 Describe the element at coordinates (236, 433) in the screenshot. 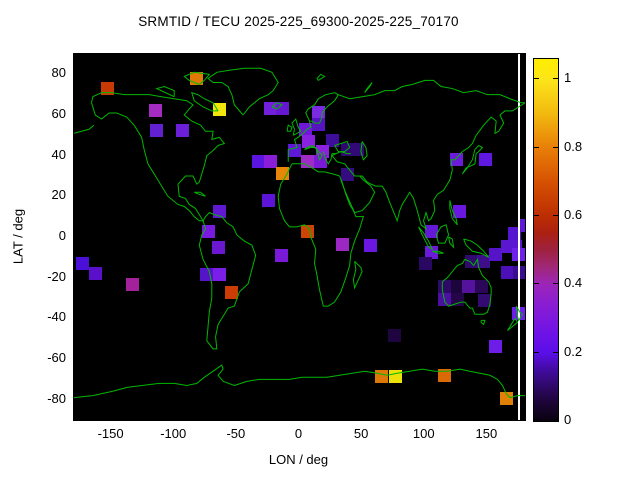

I see `x-tick-label: -50` at that location.